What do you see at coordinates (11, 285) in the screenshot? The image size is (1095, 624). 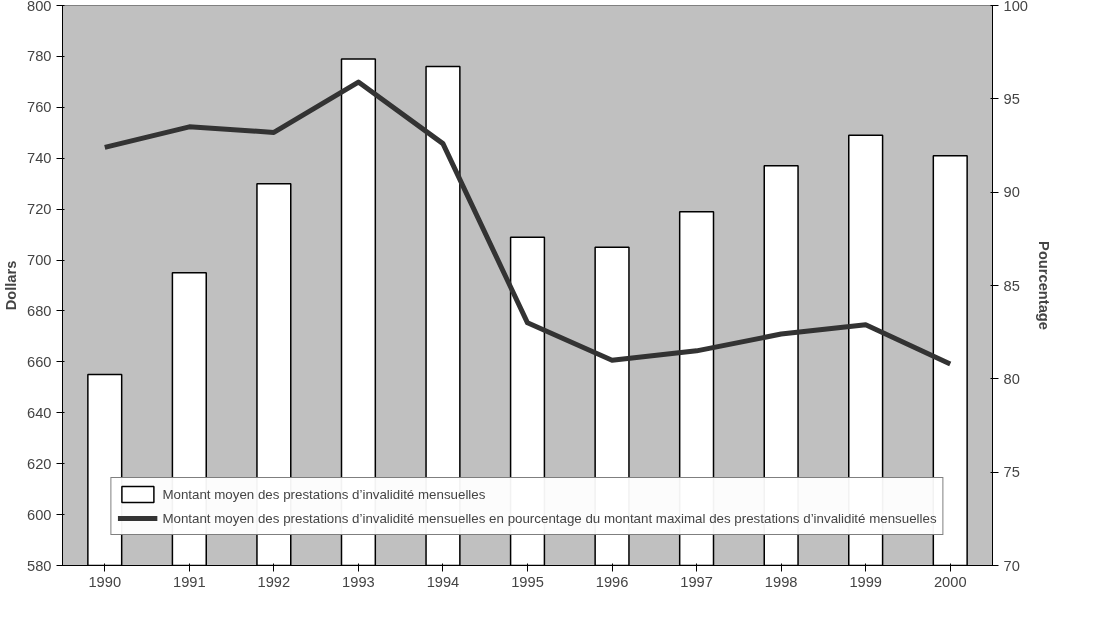 I see `y-axis-title: Dollars` at bounding box center [11, 285].